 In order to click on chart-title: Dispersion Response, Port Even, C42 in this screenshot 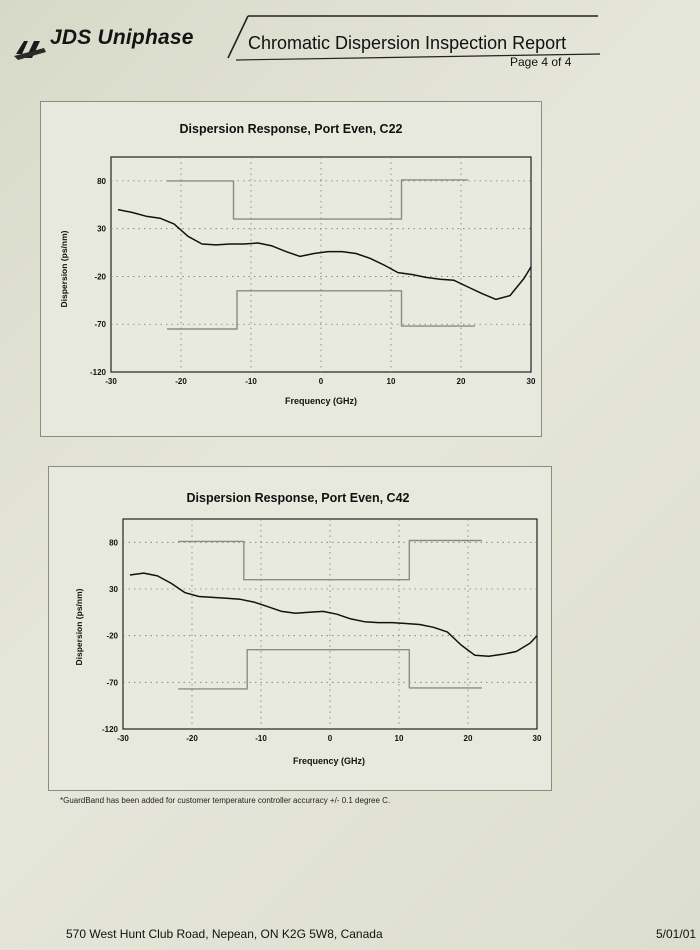, I will do `click(298, 498)`.